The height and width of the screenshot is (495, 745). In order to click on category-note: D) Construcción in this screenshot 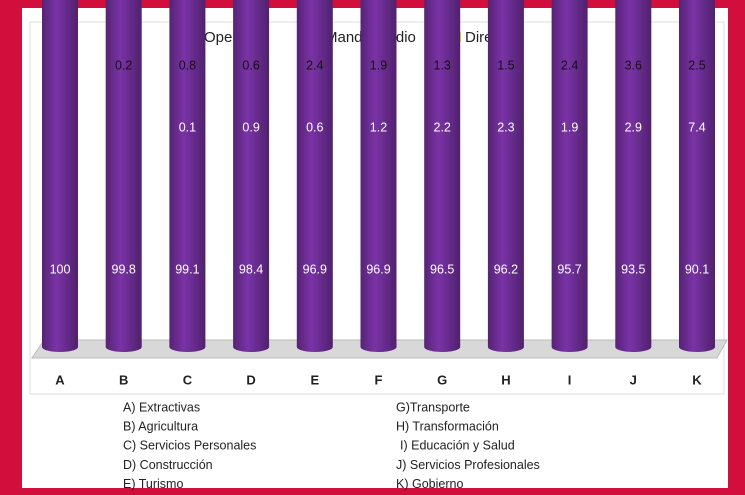, I will do `click(168, 465)`.